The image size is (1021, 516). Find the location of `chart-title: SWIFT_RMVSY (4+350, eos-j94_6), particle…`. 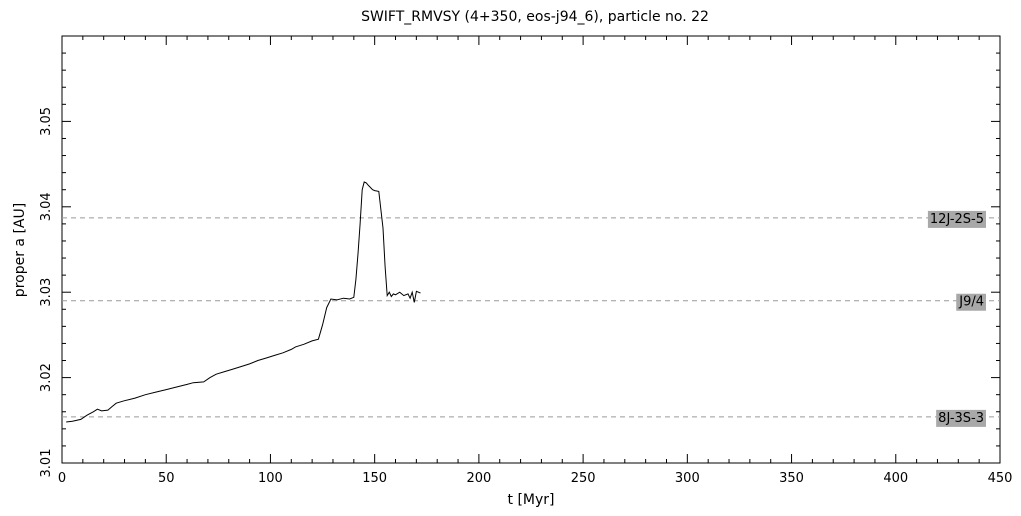

chart-title: SWIFT_RMVSY (4+350, eos-j94_6), particle… is located at coordinates (535, 17).